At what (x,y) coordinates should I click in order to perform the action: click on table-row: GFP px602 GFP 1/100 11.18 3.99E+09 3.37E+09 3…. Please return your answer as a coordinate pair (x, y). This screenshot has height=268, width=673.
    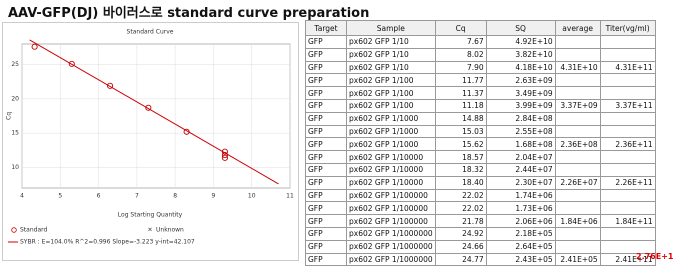
    Looking at the image, I should click on (480, 105).